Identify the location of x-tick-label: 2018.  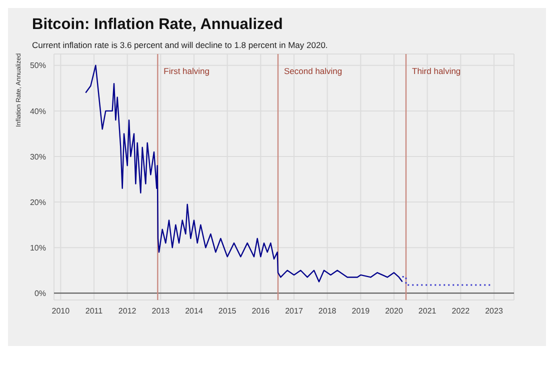
(327, 311).